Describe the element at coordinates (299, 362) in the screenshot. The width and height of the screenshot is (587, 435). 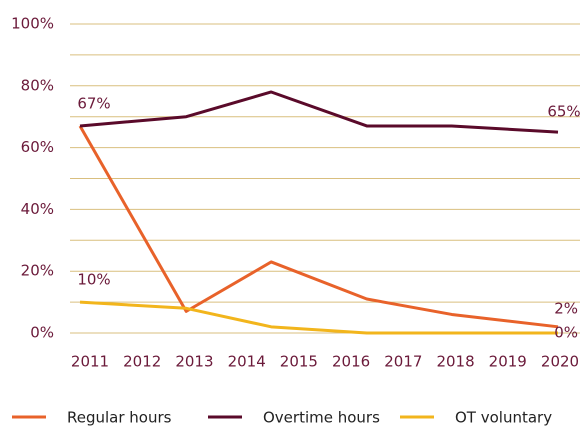
I see `x-tick-label: 2015` at that location.